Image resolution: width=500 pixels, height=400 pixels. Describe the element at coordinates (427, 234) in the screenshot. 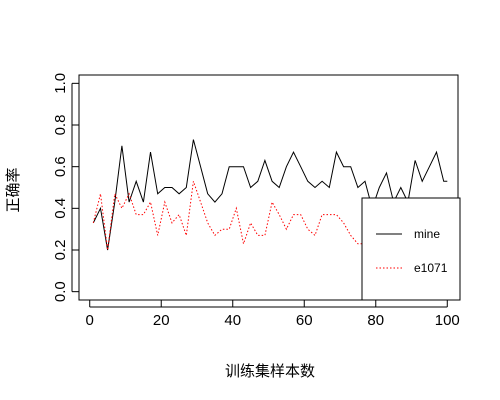

I see `legend-label-mine: mine` at that location.